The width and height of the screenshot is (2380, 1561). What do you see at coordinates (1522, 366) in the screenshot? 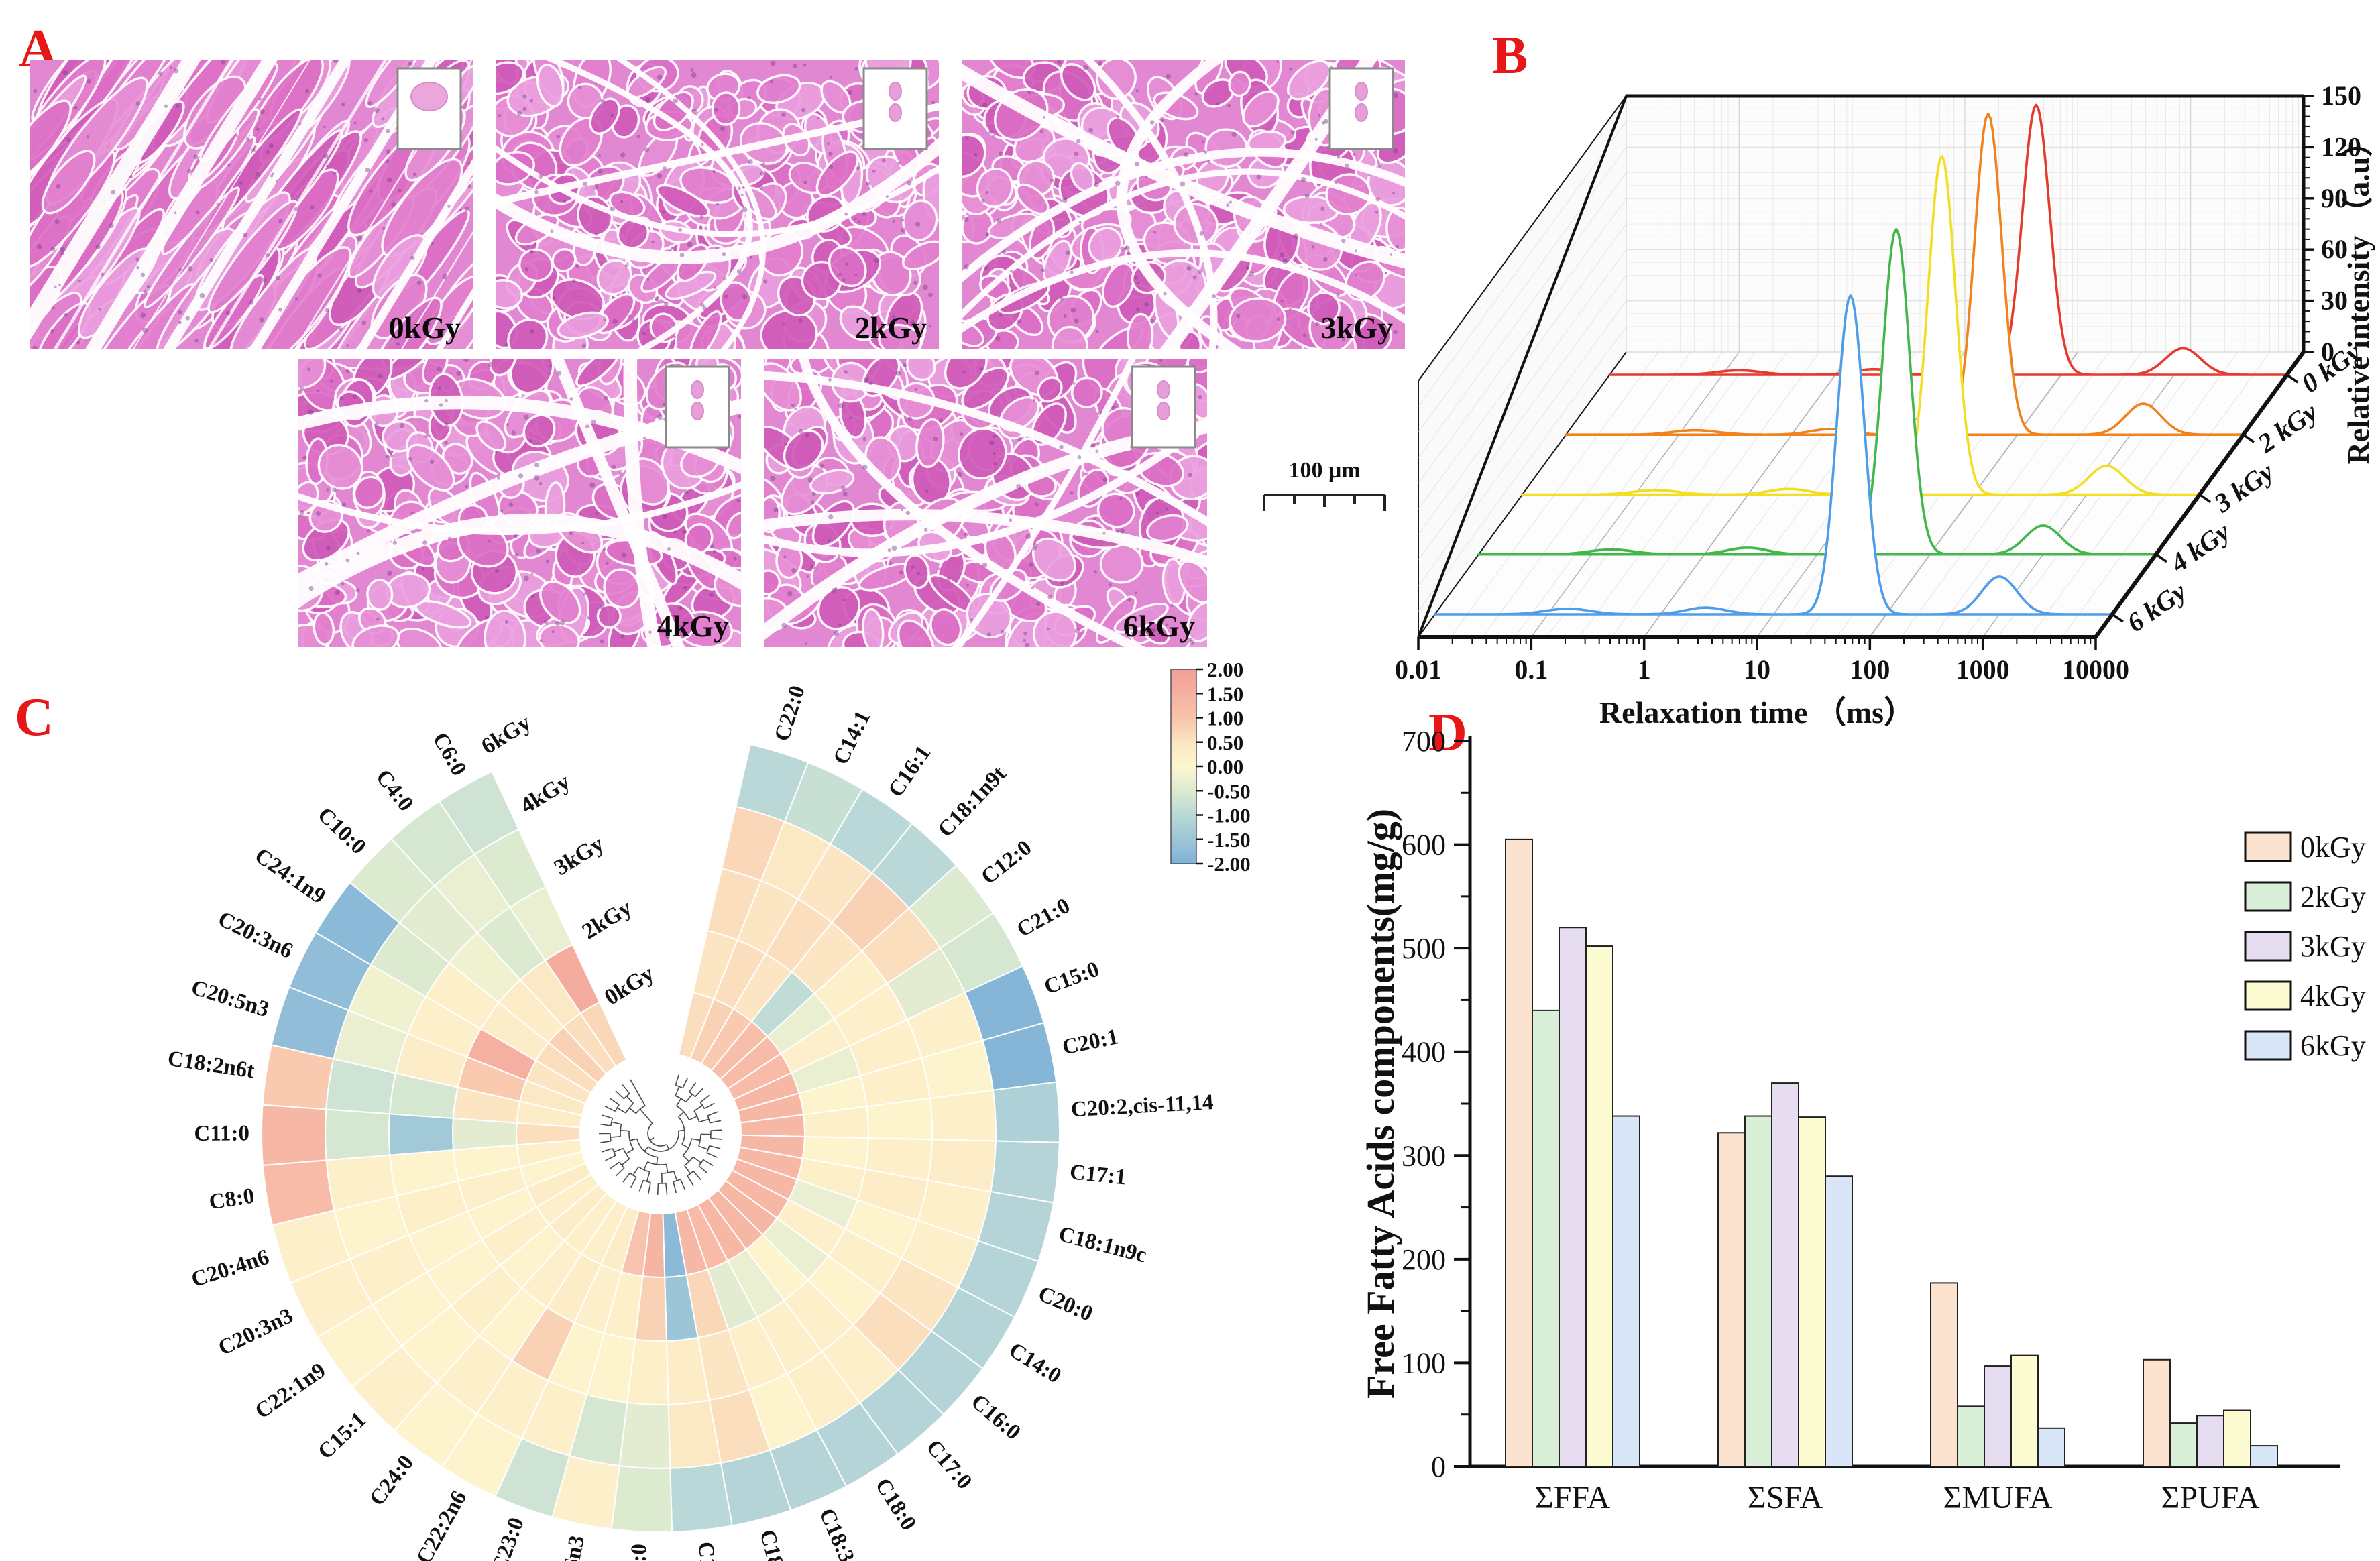
I see `left-slant-line` at bounding box center [1522, 366].